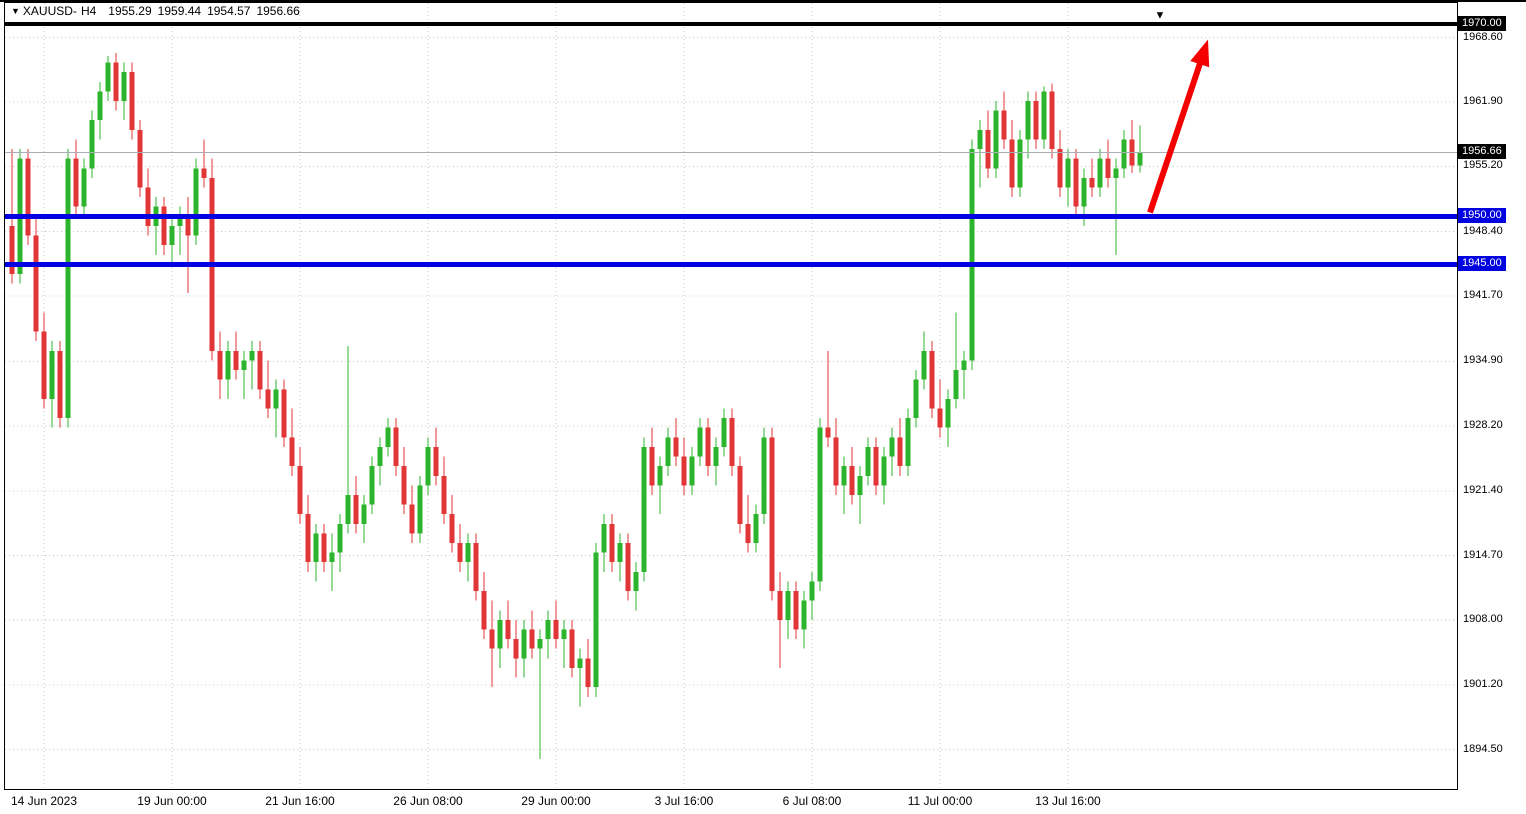 This screenshot has width=1526, height=814. I want to click on trend-arrow-head, so click(1200, 53).